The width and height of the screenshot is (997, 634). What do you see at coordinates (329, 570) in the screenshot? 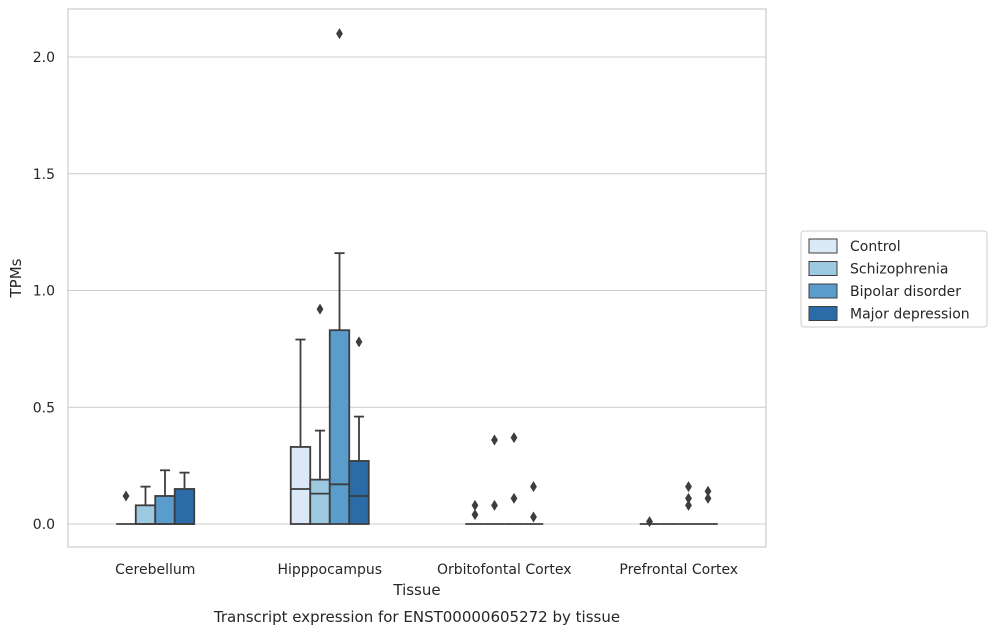
I see `x-tick-label: Hipppocampus` at bounding box center [329, 570].